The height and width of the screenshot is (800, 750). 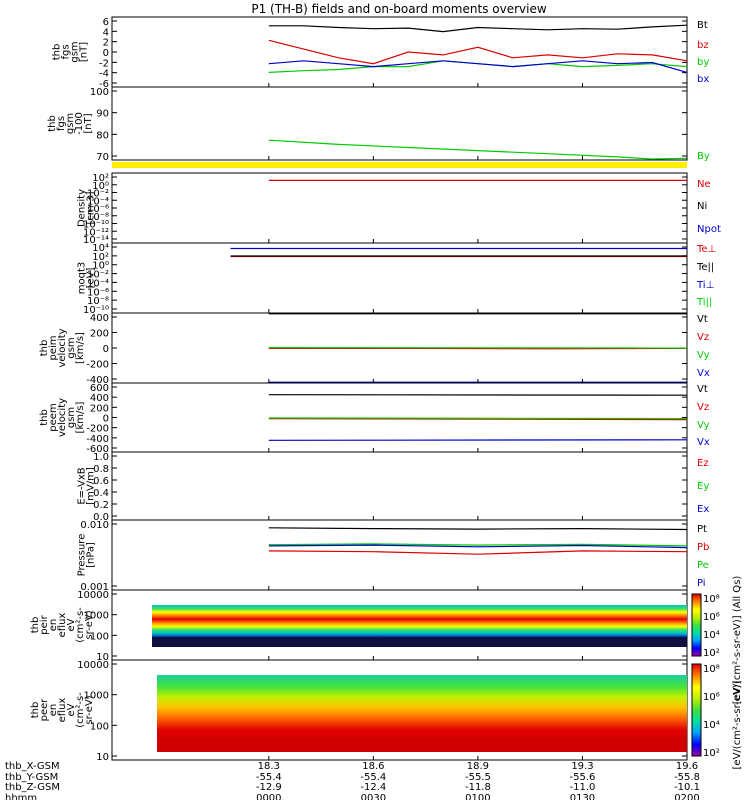 I want to click on footer-value: 0030, so click(x=373, y=796).